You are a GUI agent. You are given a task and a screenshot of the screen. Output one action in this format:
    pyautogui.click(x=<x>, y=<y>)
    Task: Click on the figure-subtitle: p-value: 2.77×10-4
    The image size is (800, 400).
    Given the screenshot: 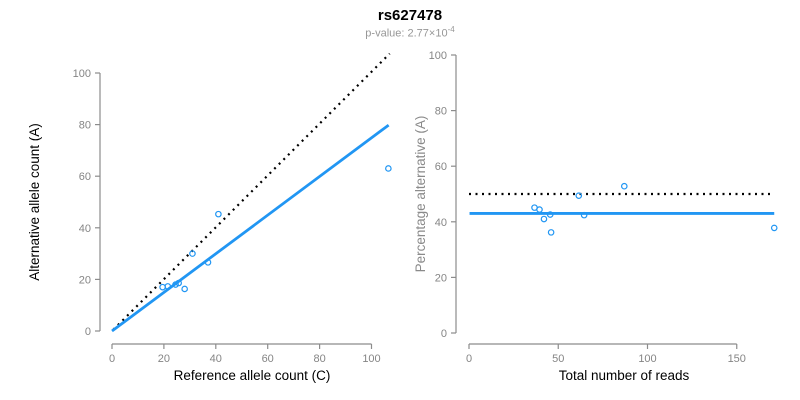 What is the action you would take?
    pyautogui.click(x=405, y=32)
    